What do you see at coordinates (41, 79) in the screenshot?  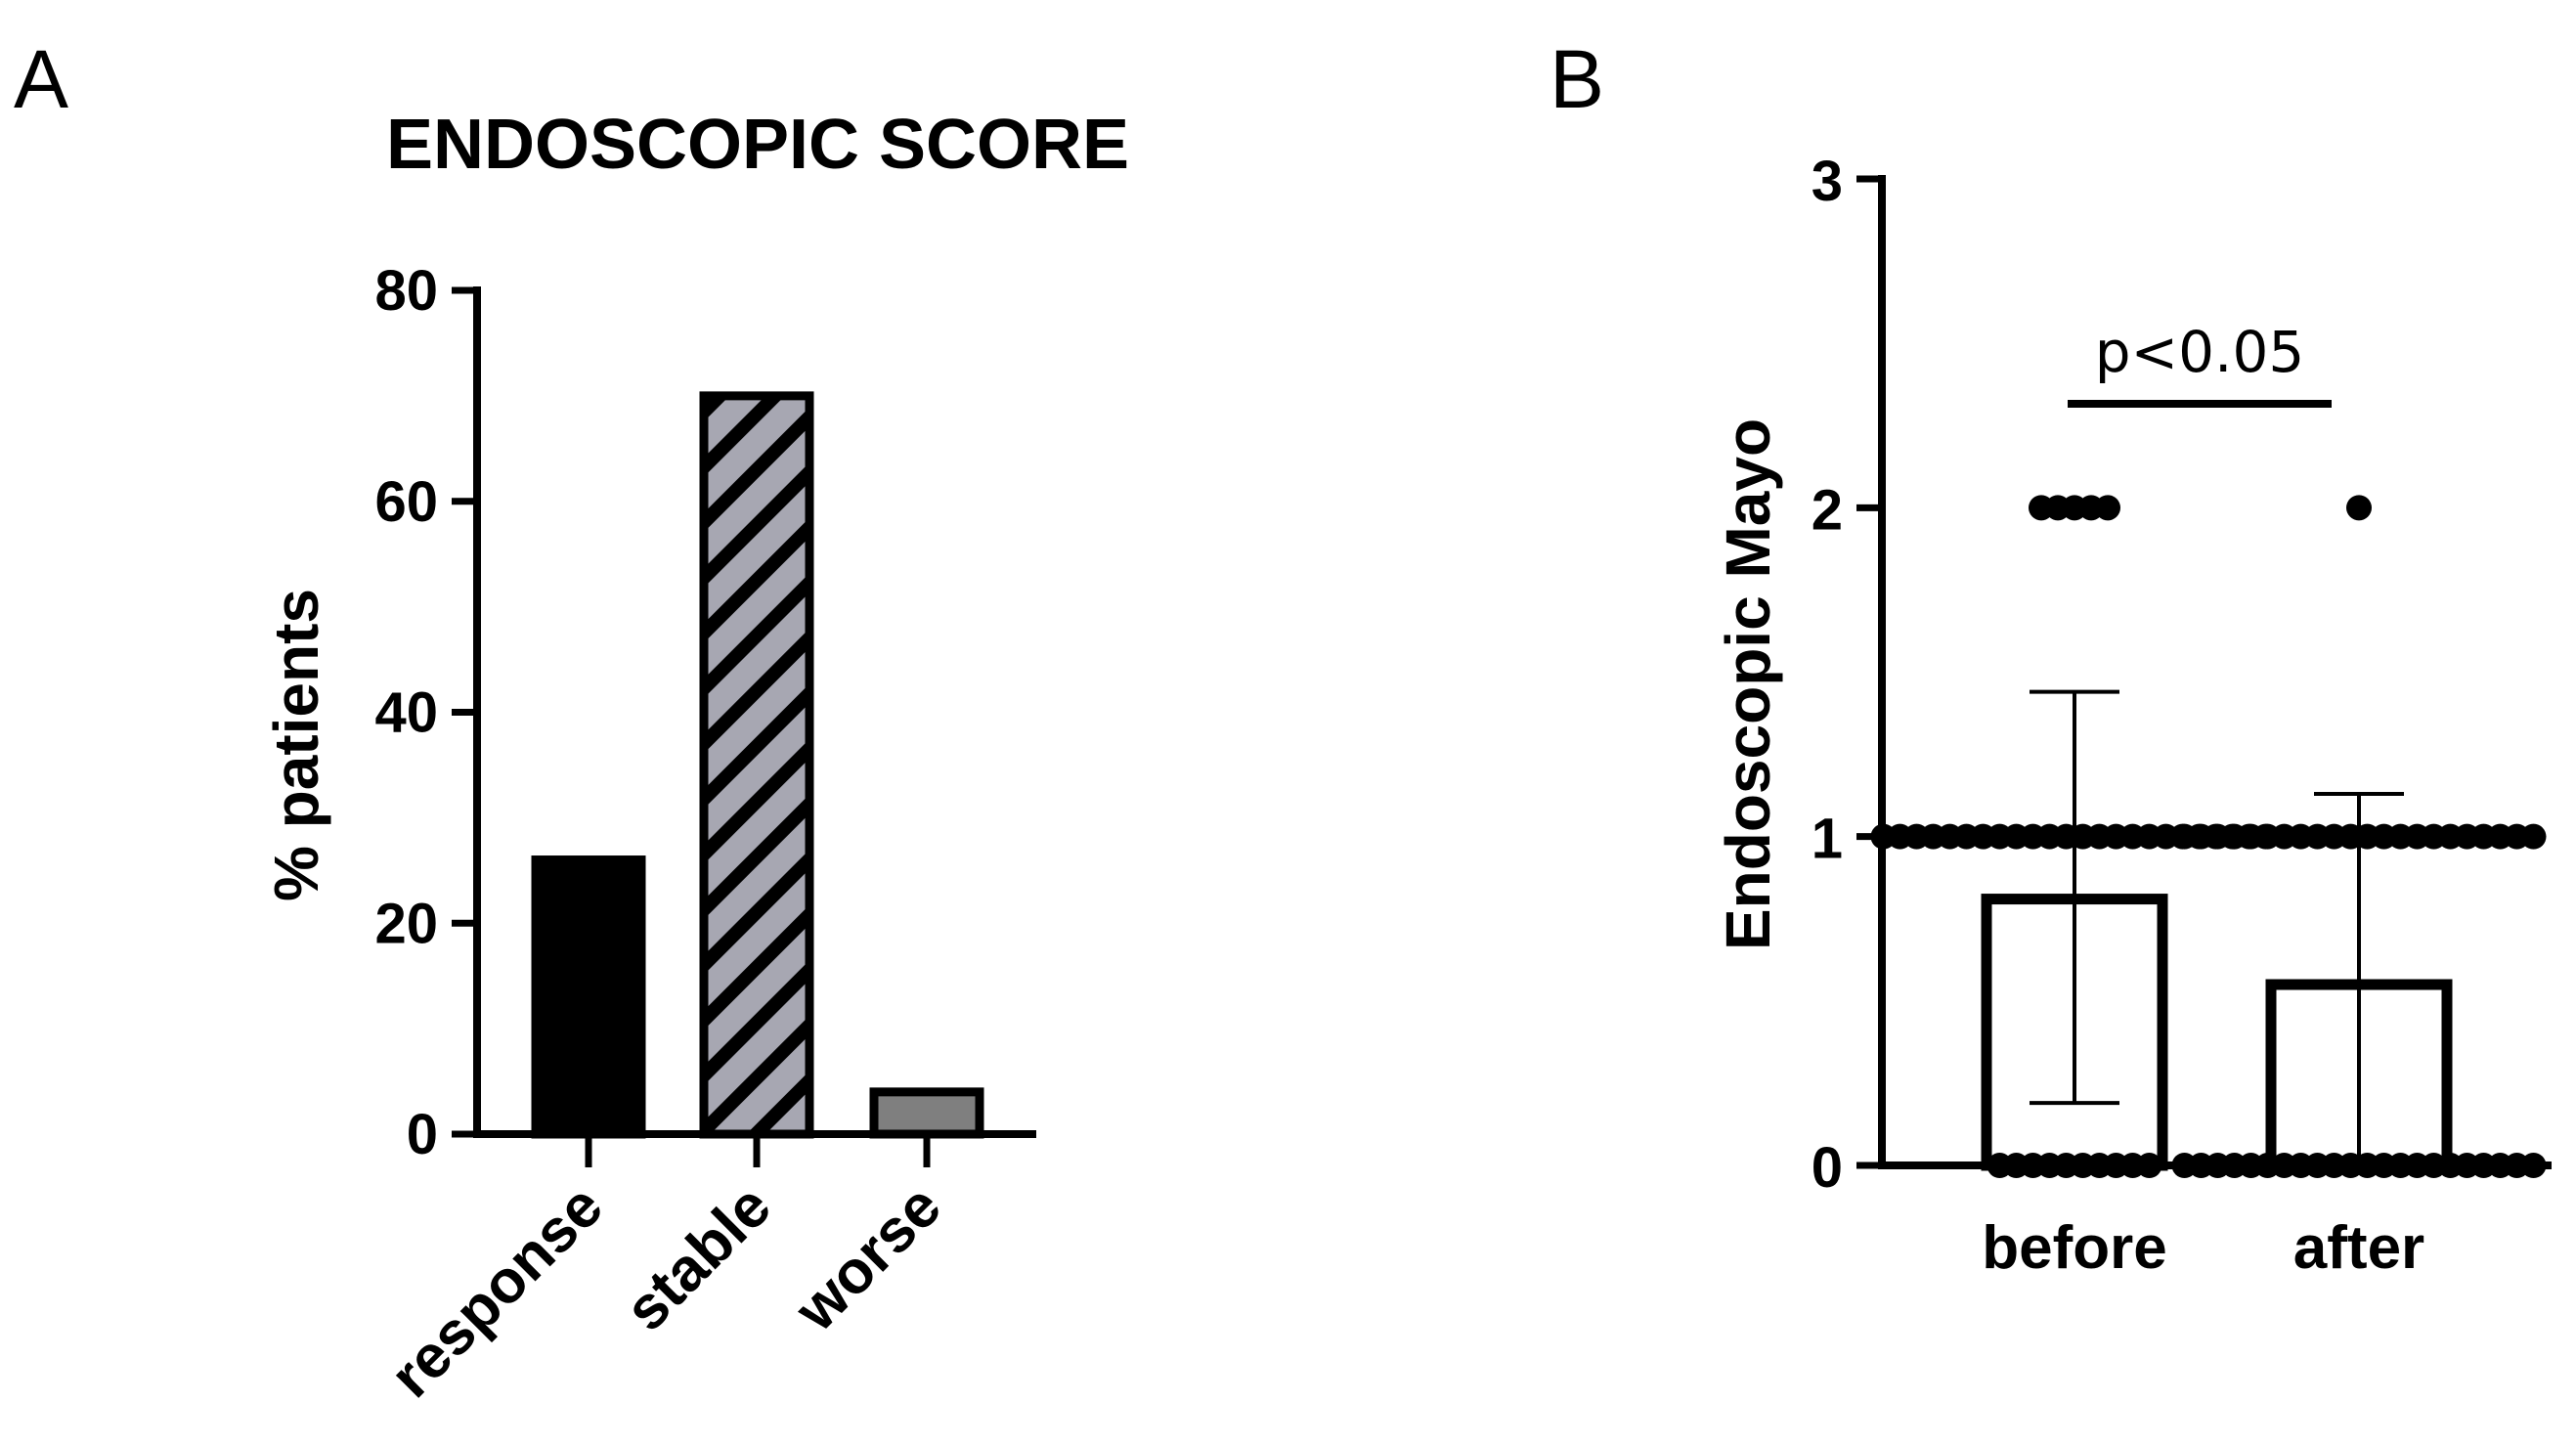 I see `panel-a-letter: A` at bounding box center [41, 79].